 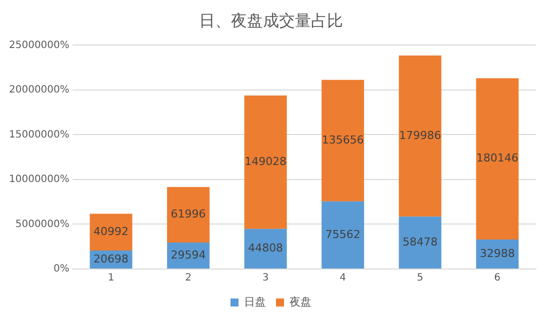 I want to click on x-tick-label: 3, so click(x=265, y=278).